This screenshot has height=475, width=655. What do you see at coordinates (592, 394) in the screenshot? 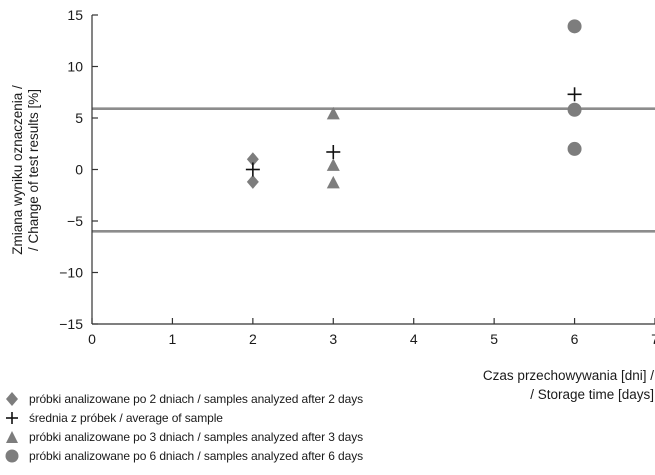
I see `x-axis-title-line-2: / Storage time [days]` at bounding box center [592, 394].